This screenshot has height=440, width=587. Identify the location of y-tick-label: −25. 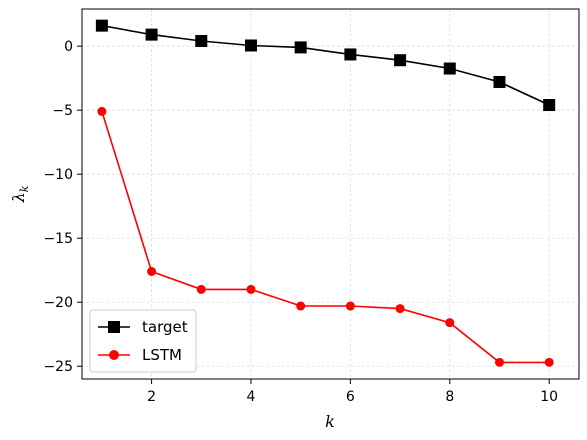
(58, 367).